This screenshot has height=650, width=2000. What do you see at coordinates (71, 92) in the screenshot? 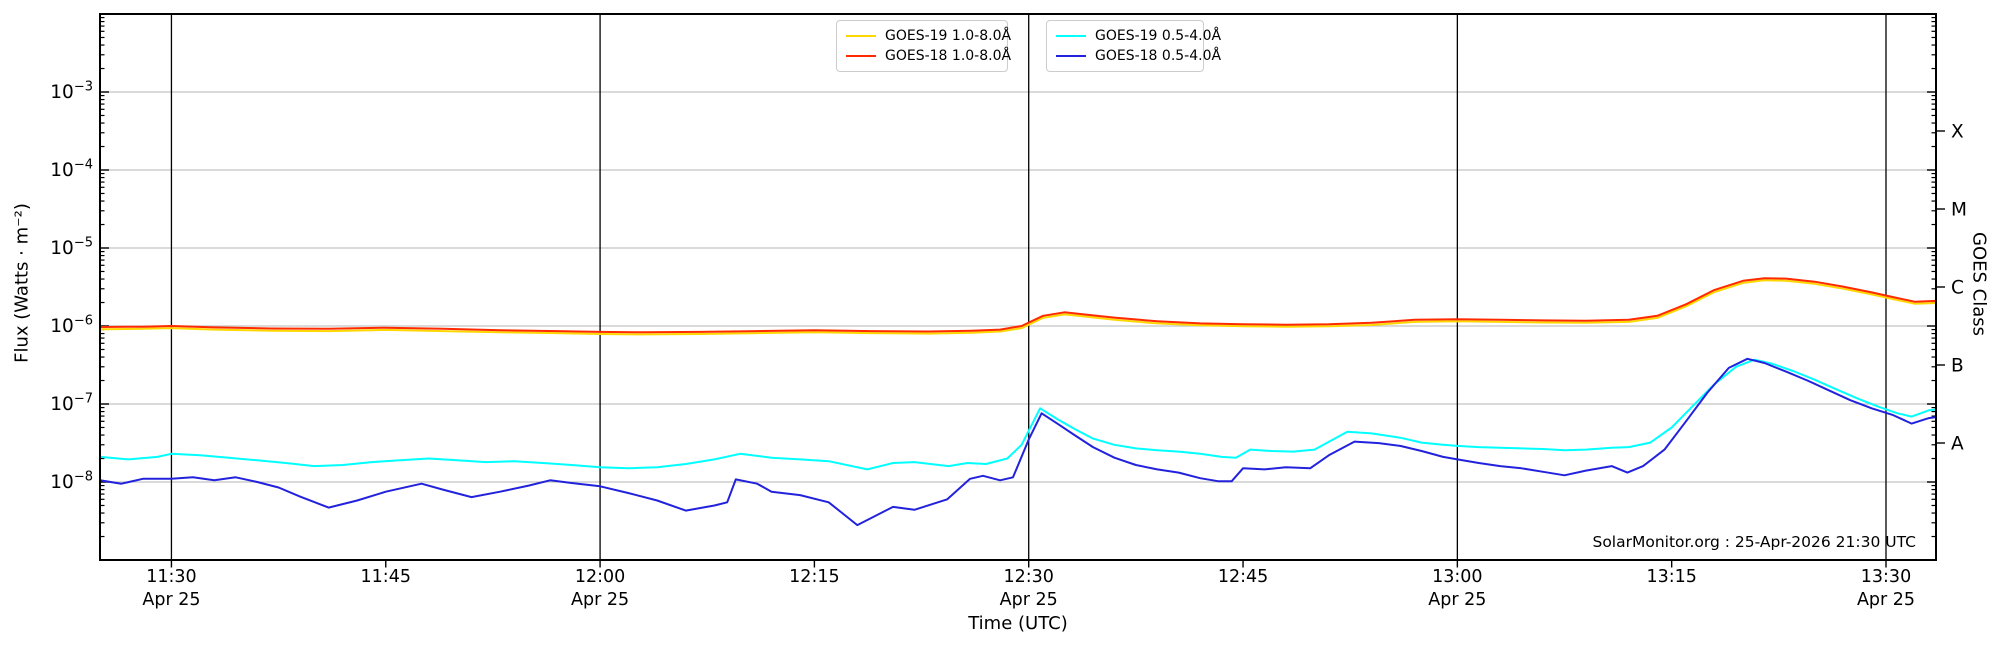
I see `y-tick-label: 10⁻³` at bounding box center [71, 92].